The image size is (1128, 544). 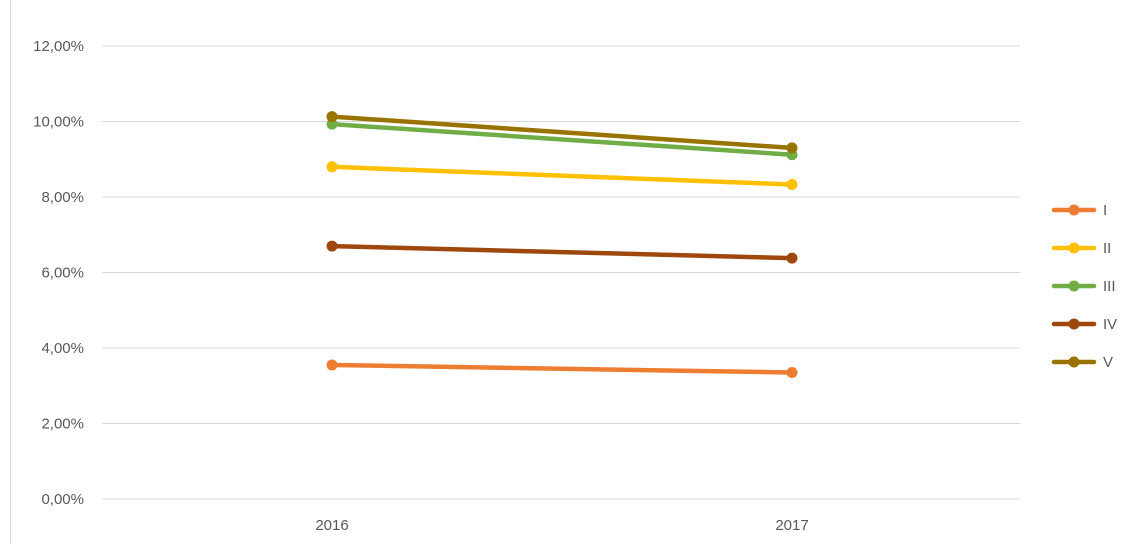 I want to click on series-iv, so click(x=562, y=252).